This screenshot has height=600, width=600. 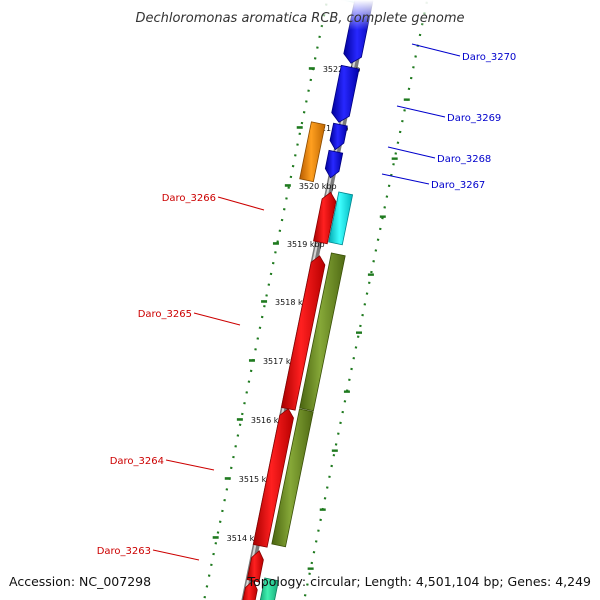 What do you see at coordinates (269, 588) in the screenshot?
I see `gene-arrow-teal-bottom` at bounding box center [269, 588].